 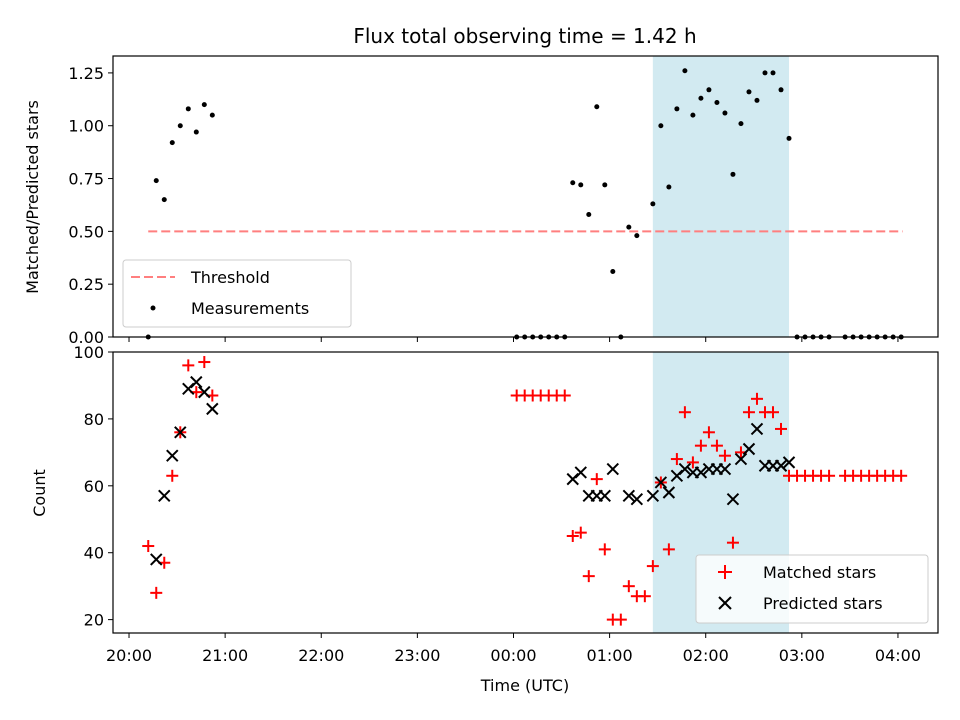 What do you see at coordinates (86, 126) in the screenshot?
I see `top-y-tick-label: 1.00` at bounding box center [86, 126].